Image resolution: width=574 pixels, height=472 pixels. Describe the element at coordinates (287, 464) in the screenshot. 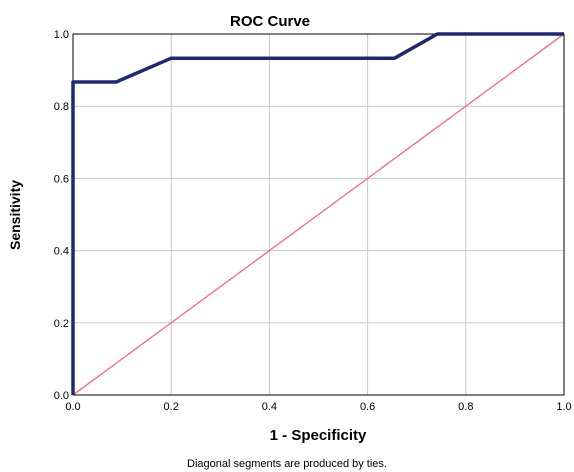

I see `footnote: Diagonal segments are produced by ties.` at that location.